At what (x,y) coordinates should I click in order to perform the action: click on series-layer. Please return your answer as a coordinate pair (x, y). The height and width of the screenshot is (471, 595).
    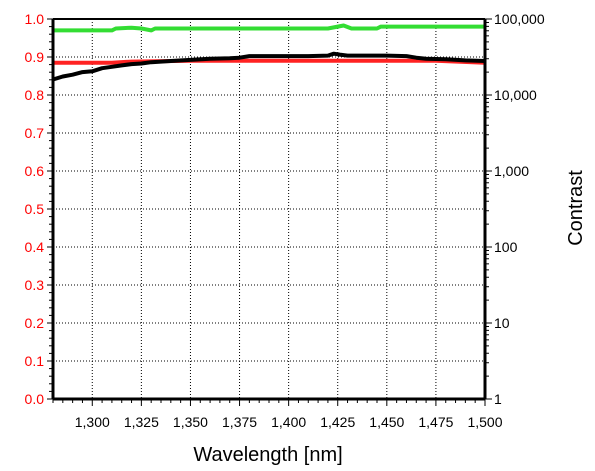
    Looking at the image, I should click on (269, 52).